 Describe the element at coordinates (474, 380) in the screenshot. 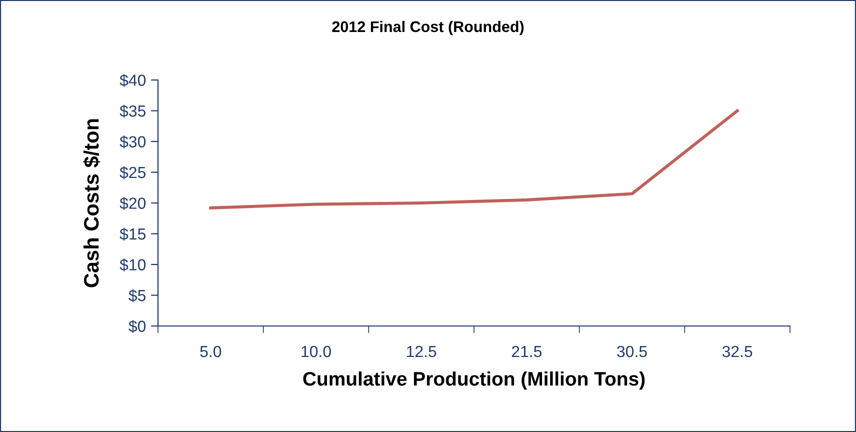

I see `x-axis-title: Cumulative Production (Million Tons)` at that location.